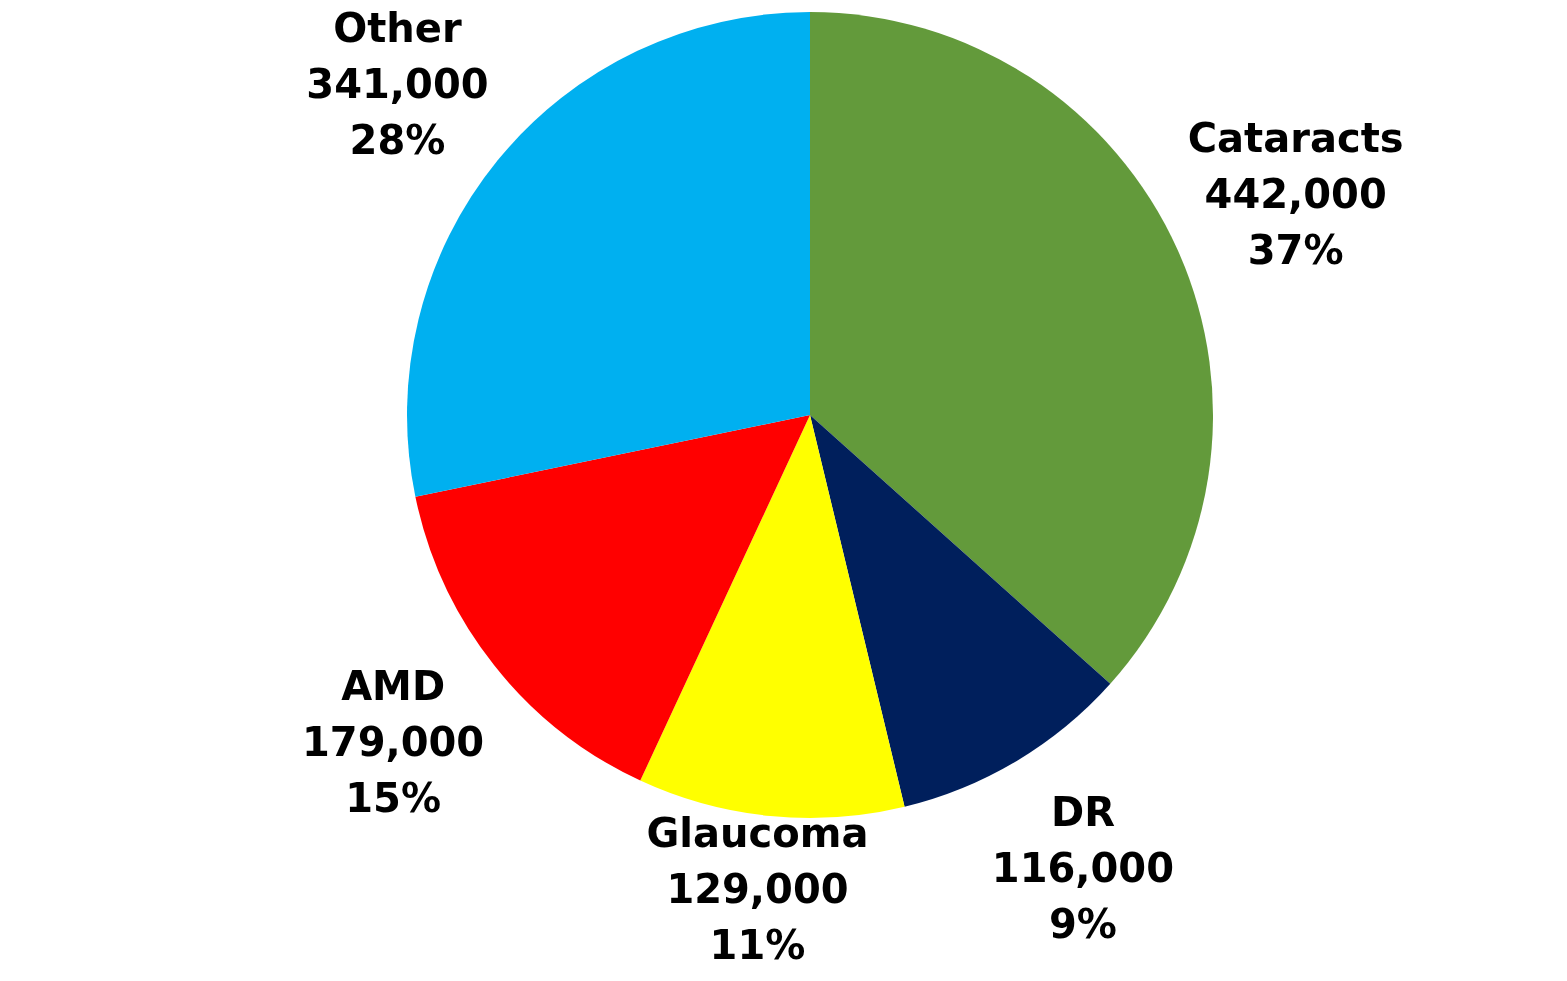 This screenshot has width=1567, height=981. What do you see at coordinates (1082, 811) in the screenshot?
I see `slice-label: DR` at bounding box center [1082, 811].